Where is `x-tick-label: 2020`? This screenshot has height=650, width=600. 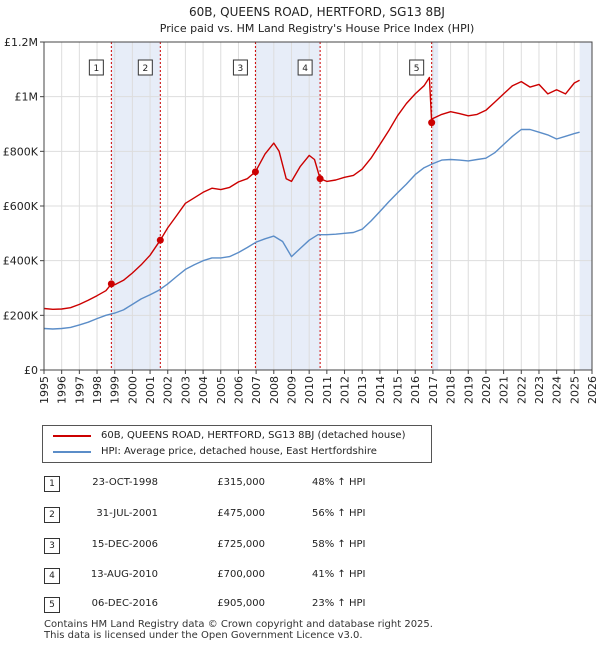 x-tick-label: 2020 is located at coordinates (486, 390).